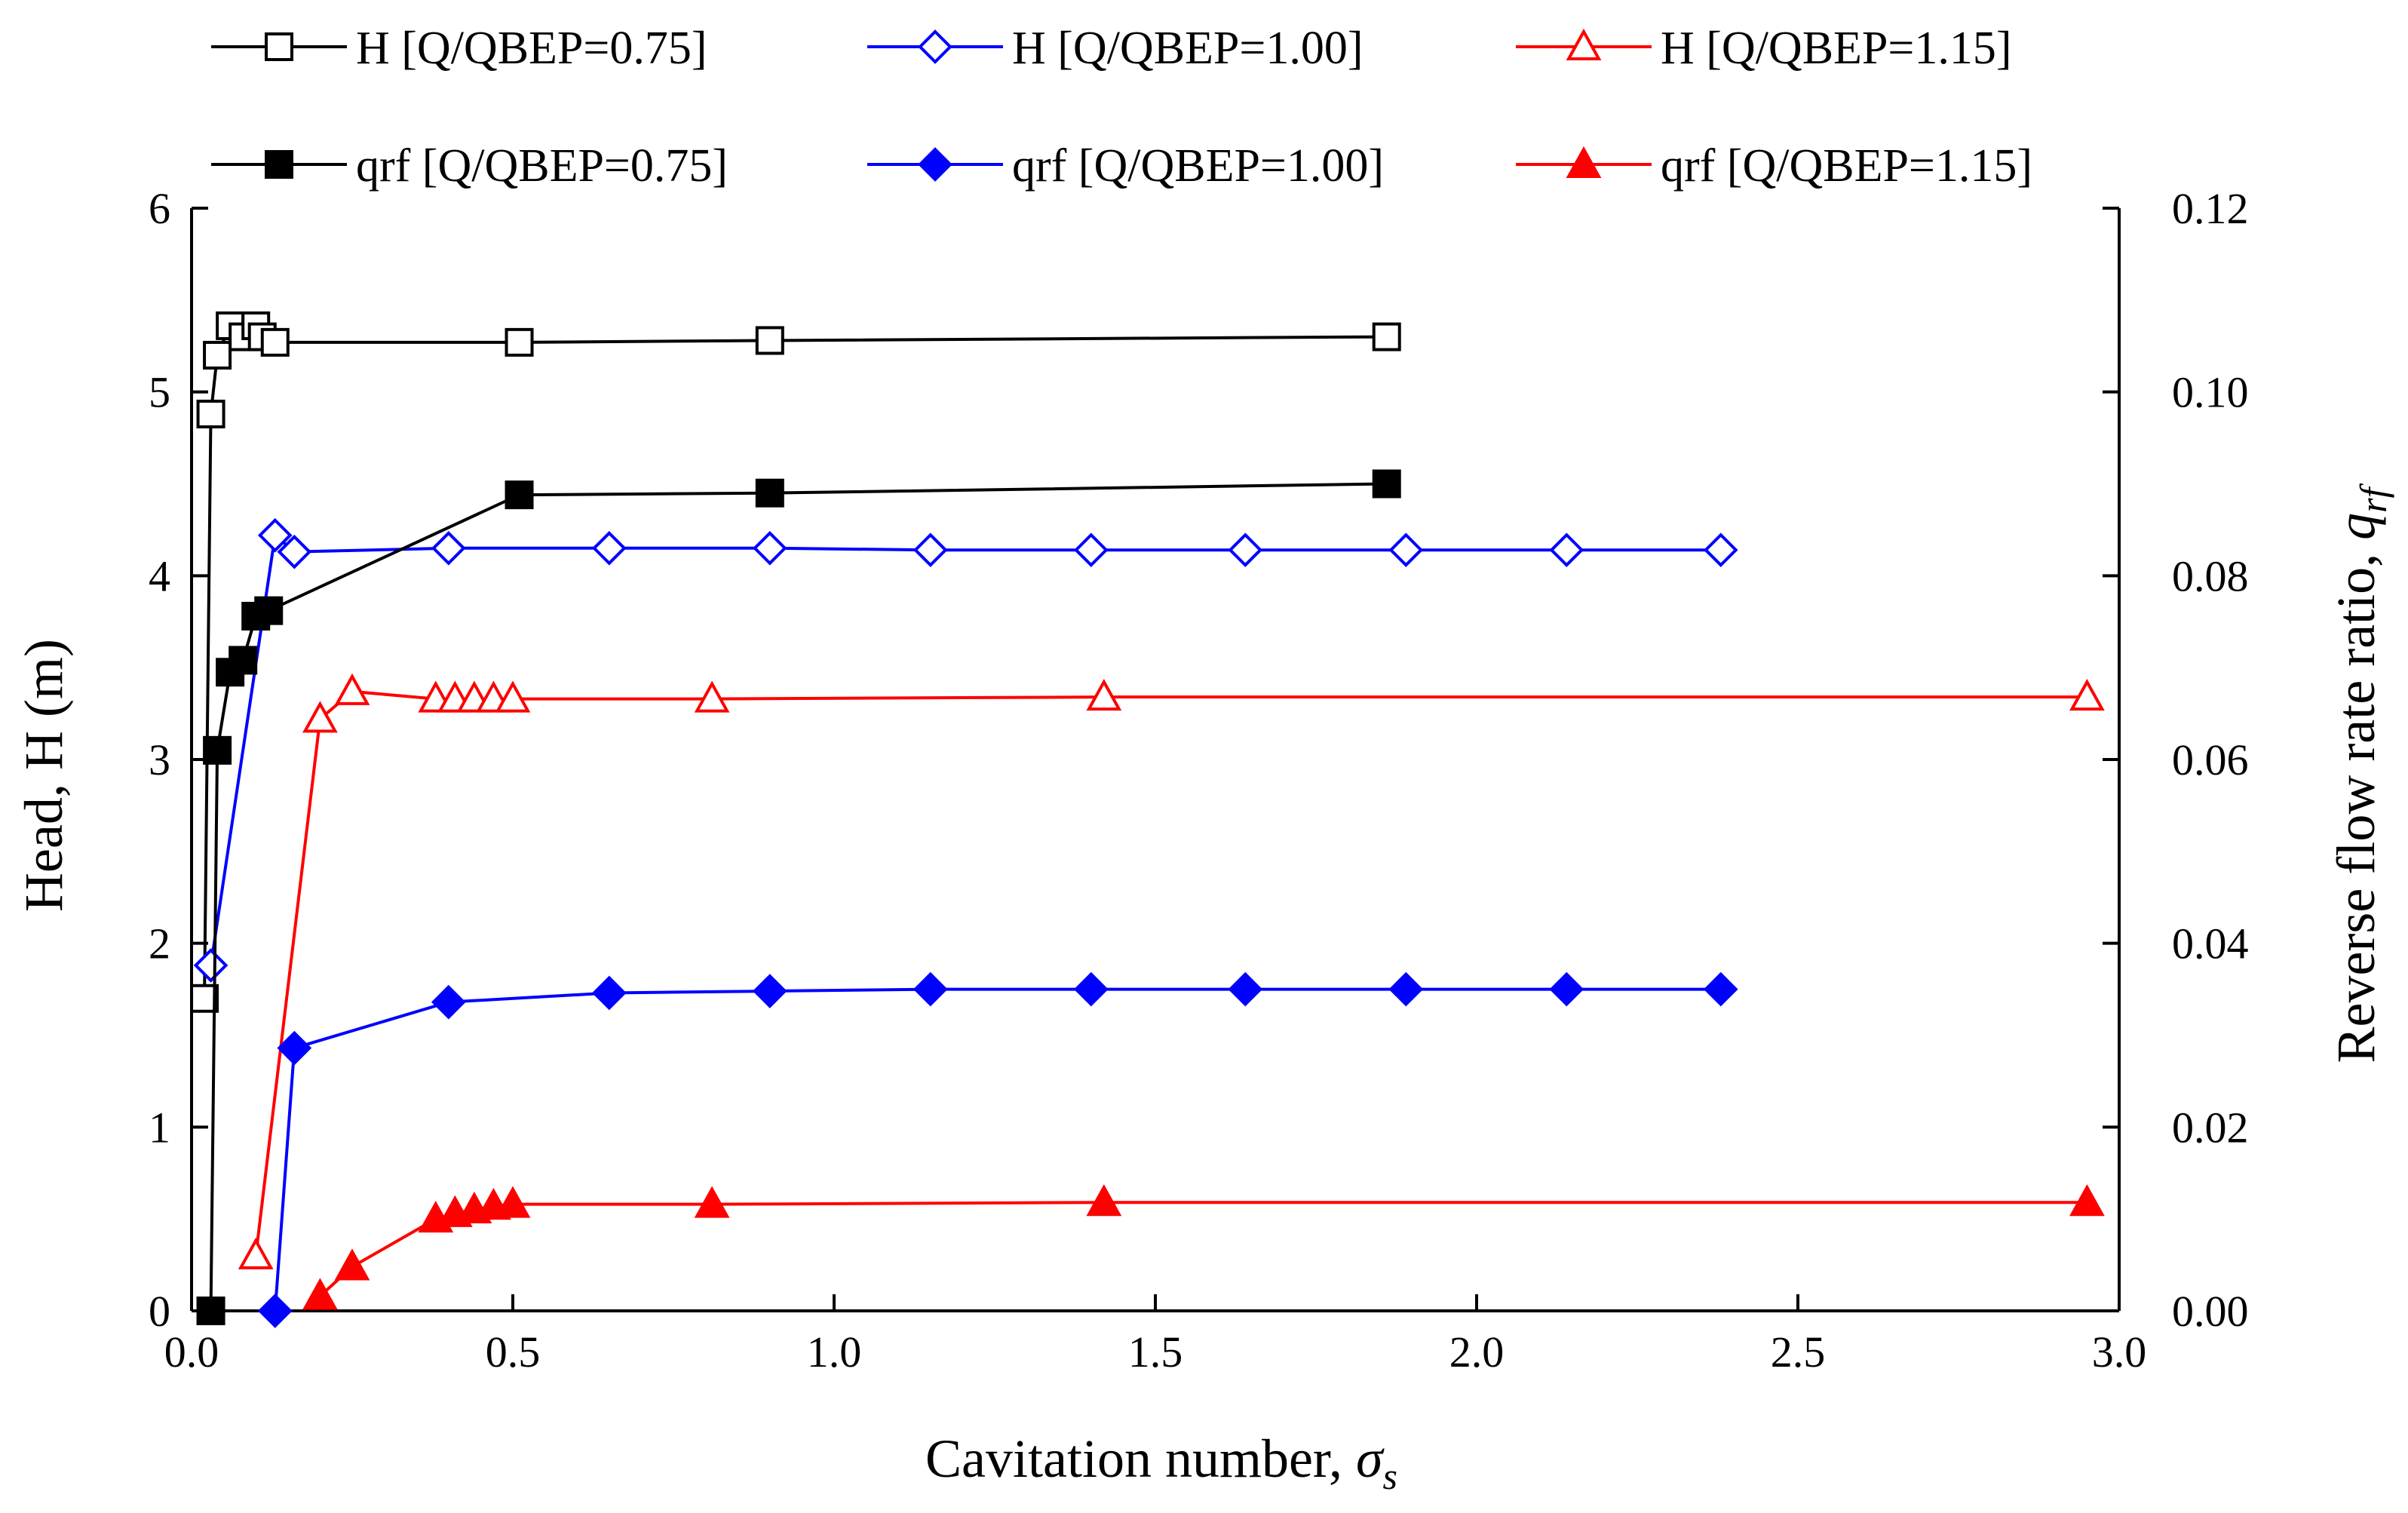  What do you see at coordinates (2210, 575) in the screenshot?
I see `y2-tick-label: 0.08` at bounding box center [2210, 575].